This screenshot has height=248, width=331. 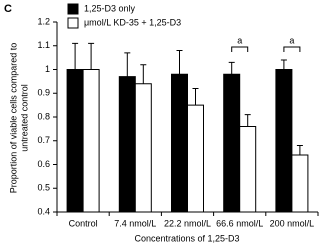 What do you see at coordinates (83, 223) in the screenshot?
I see `x-tick-label: Control` at bounding box center [83, 223].